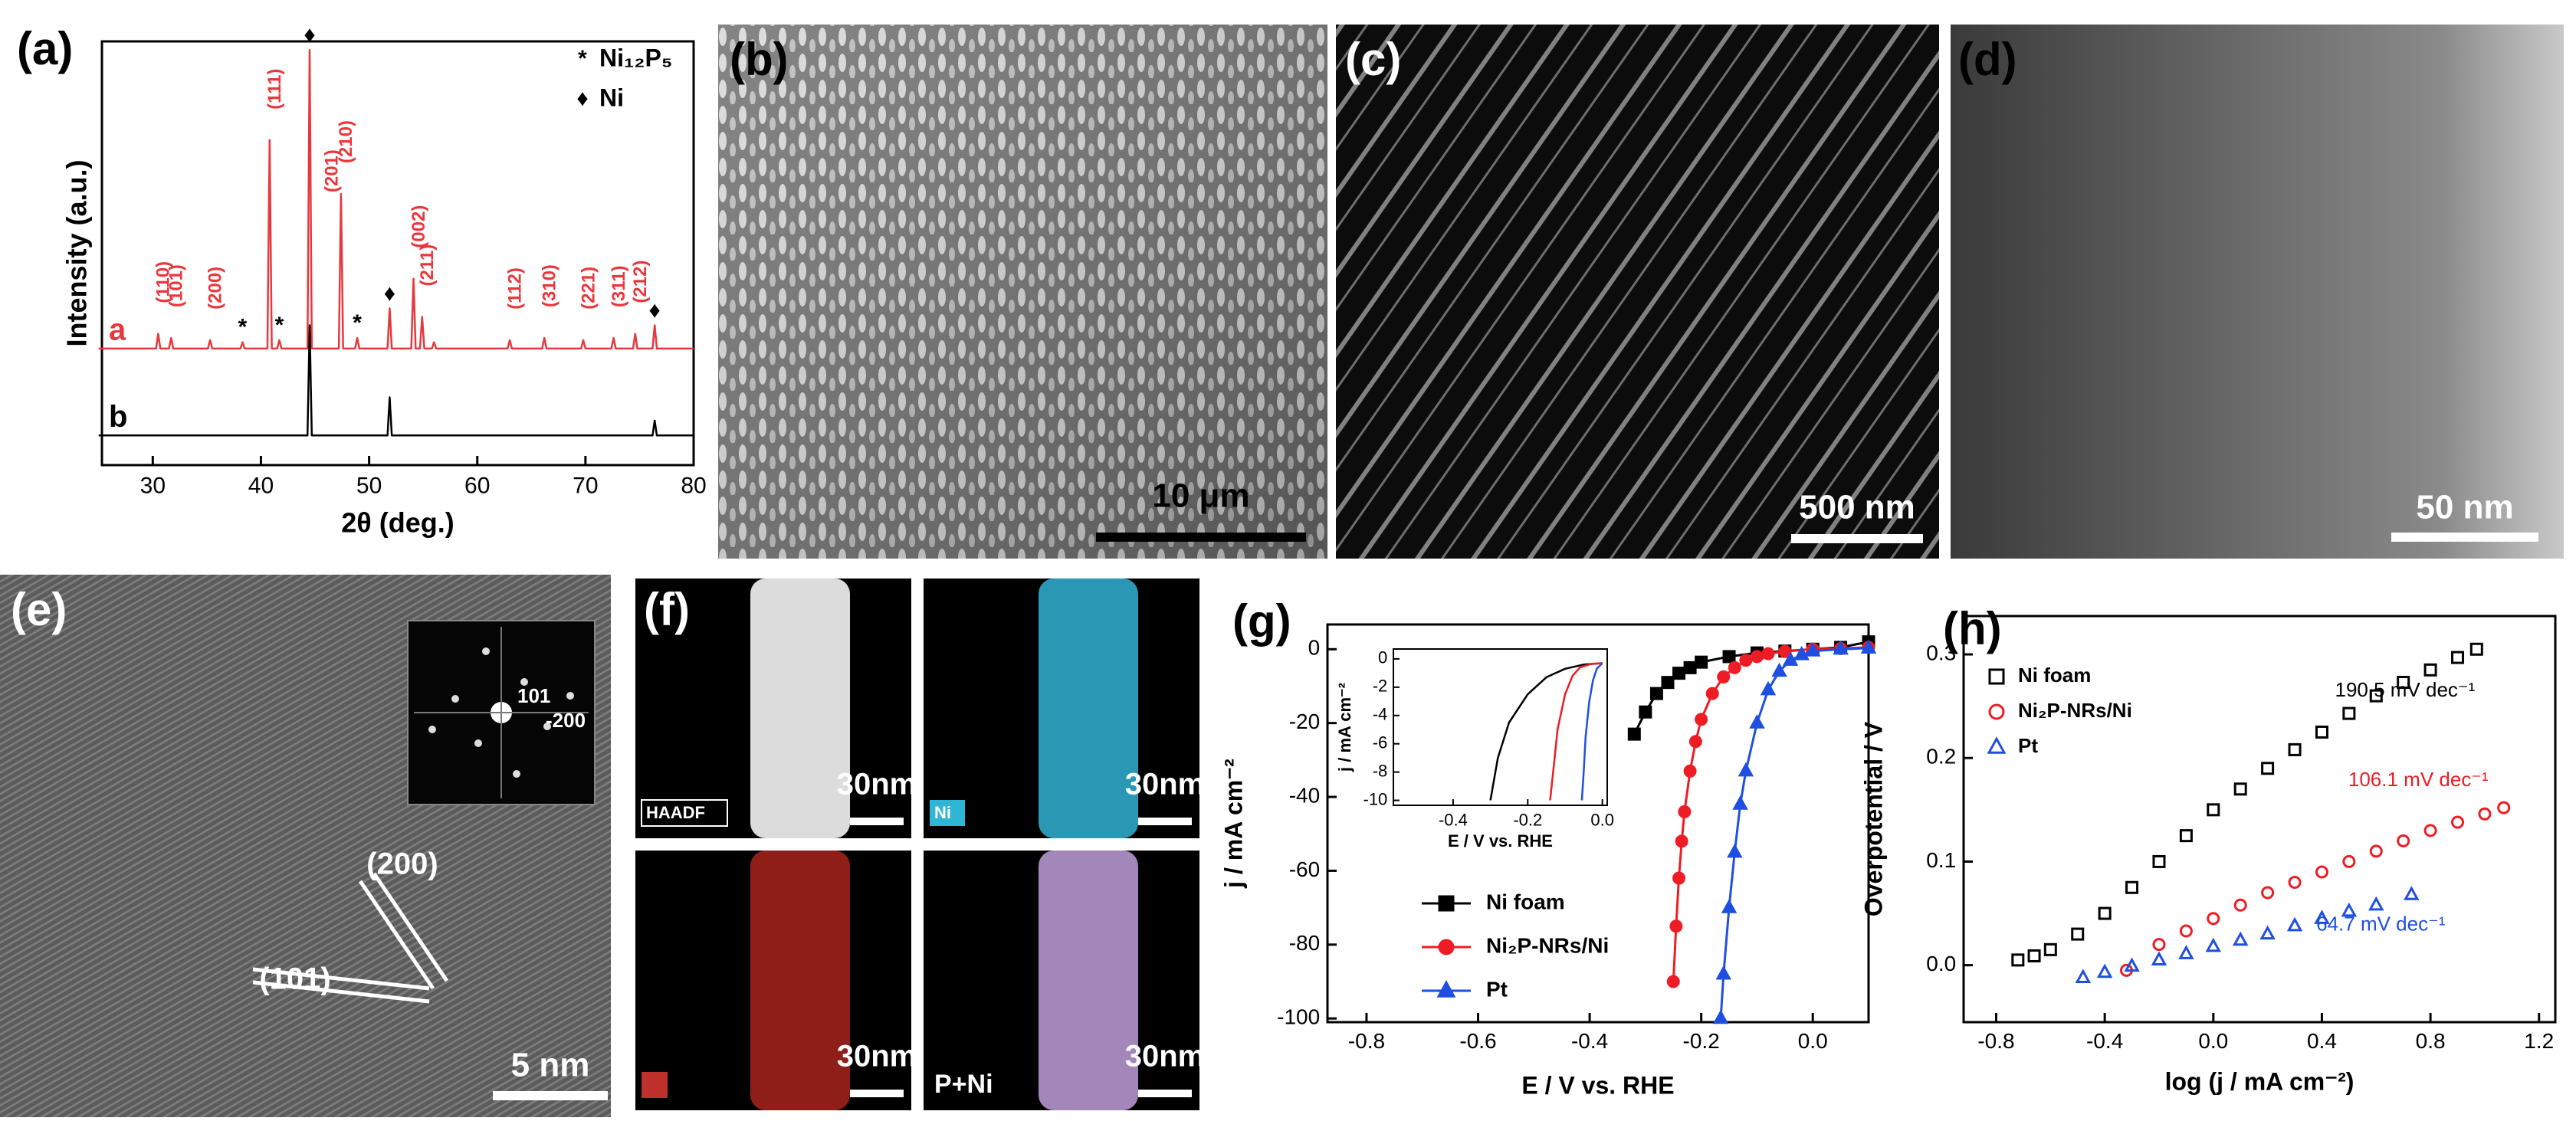  Describe the element at coordinates (942, 812) in the screenshot. I see `channel-label: Ni` at that location.